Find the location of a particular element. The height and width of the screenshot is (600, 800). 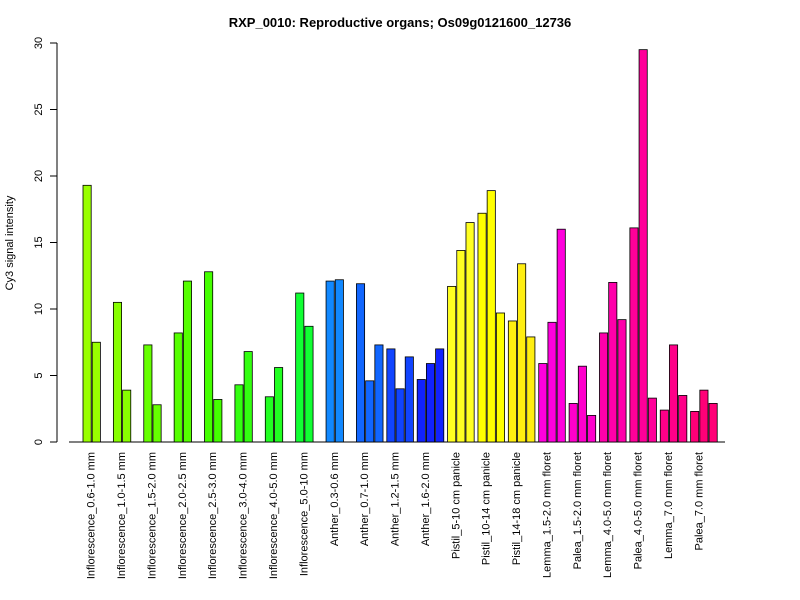

x-category-label: Anther_0.3-0.6 mm is located at coordinates (335, 499).